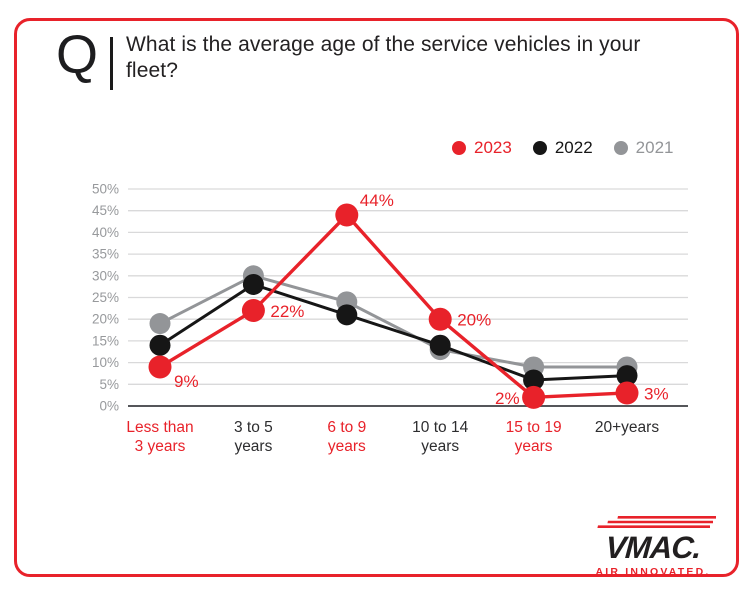  Describe the element at coordinates (346, 427) in the screenshot. I see `x-axis-label-2: 6 to 9` at that location.